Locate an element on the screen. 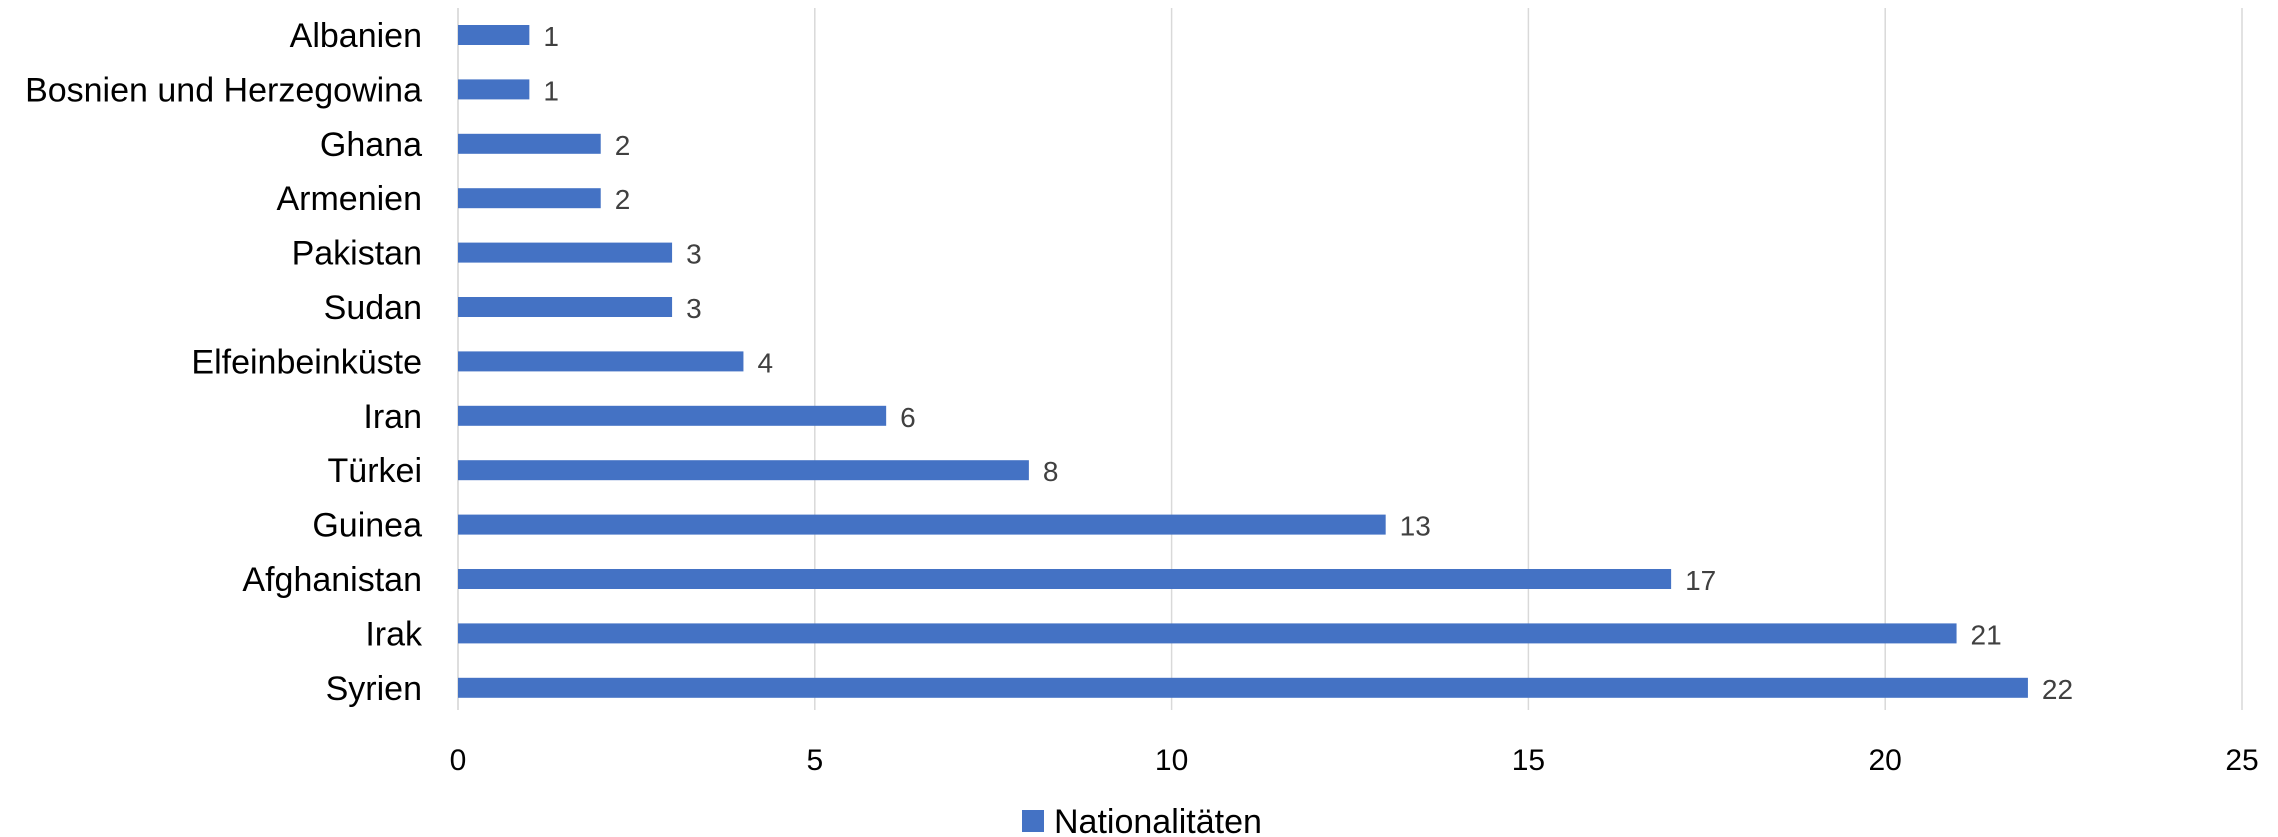 This screenshot has height=837, width=2278. category-label: Elfeinbeinküste is located at coordinates (306, 362).